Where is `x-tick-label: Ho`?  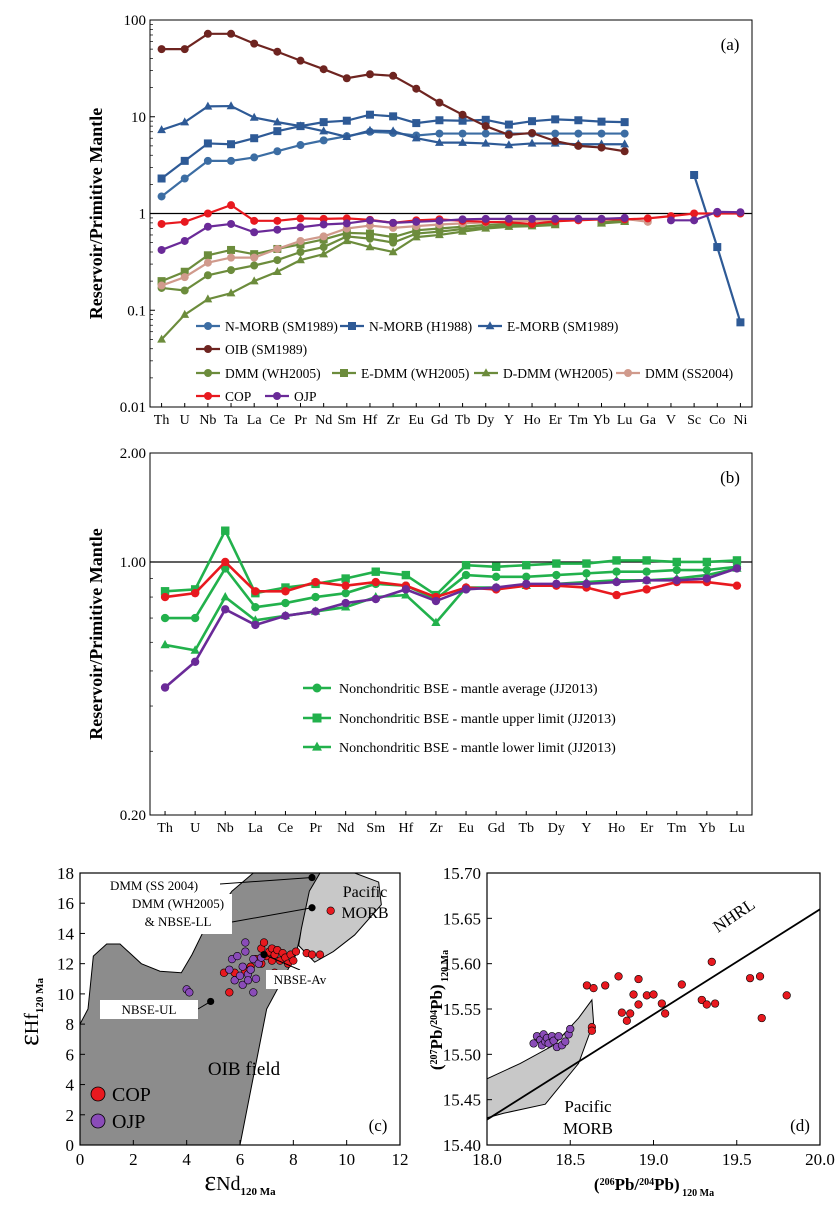 x-tick-label: Ho is located at coordinates (616, 828).